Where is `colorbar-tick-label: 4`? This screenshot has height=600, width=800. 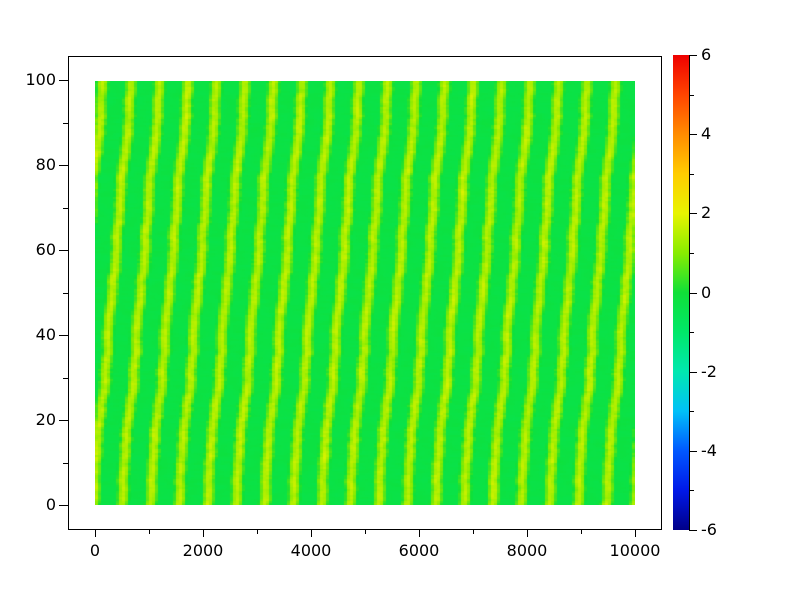 colorbar-tick-label: 4 is located at coordinates (706, 133).